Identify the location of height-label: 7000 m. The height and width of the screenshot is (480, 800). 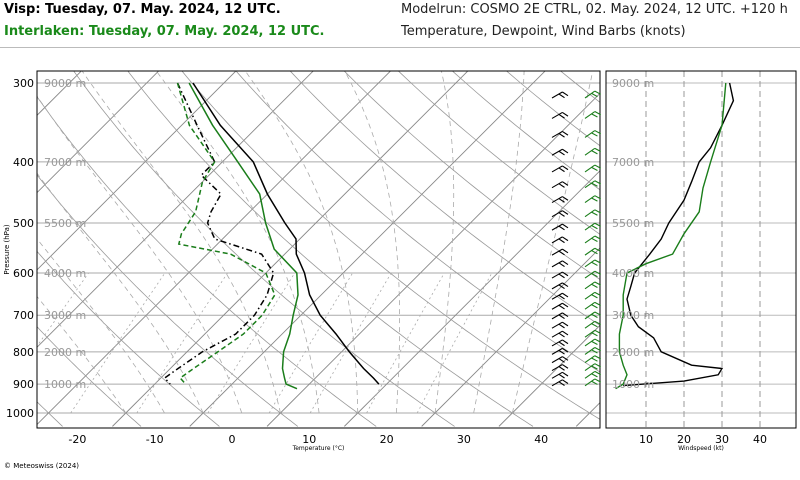
(65, 162).